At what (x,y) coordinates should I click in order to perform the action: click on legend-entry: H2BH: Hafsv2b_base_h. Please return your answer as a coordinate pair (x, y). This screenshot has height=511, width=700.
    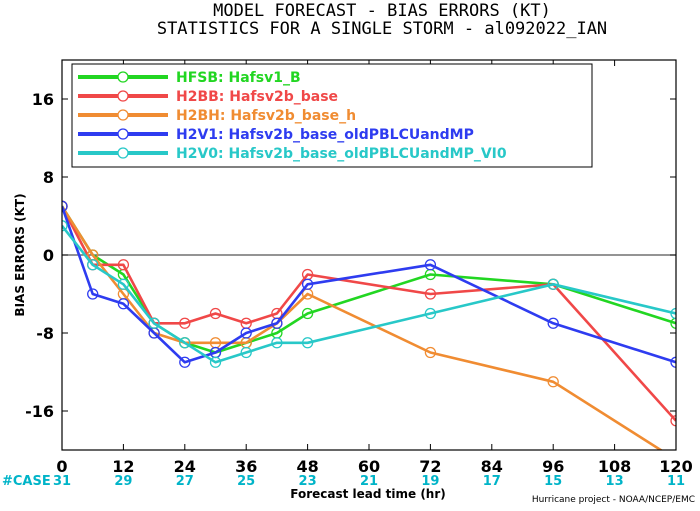
    Looking at the image, I should click on (217, 116).